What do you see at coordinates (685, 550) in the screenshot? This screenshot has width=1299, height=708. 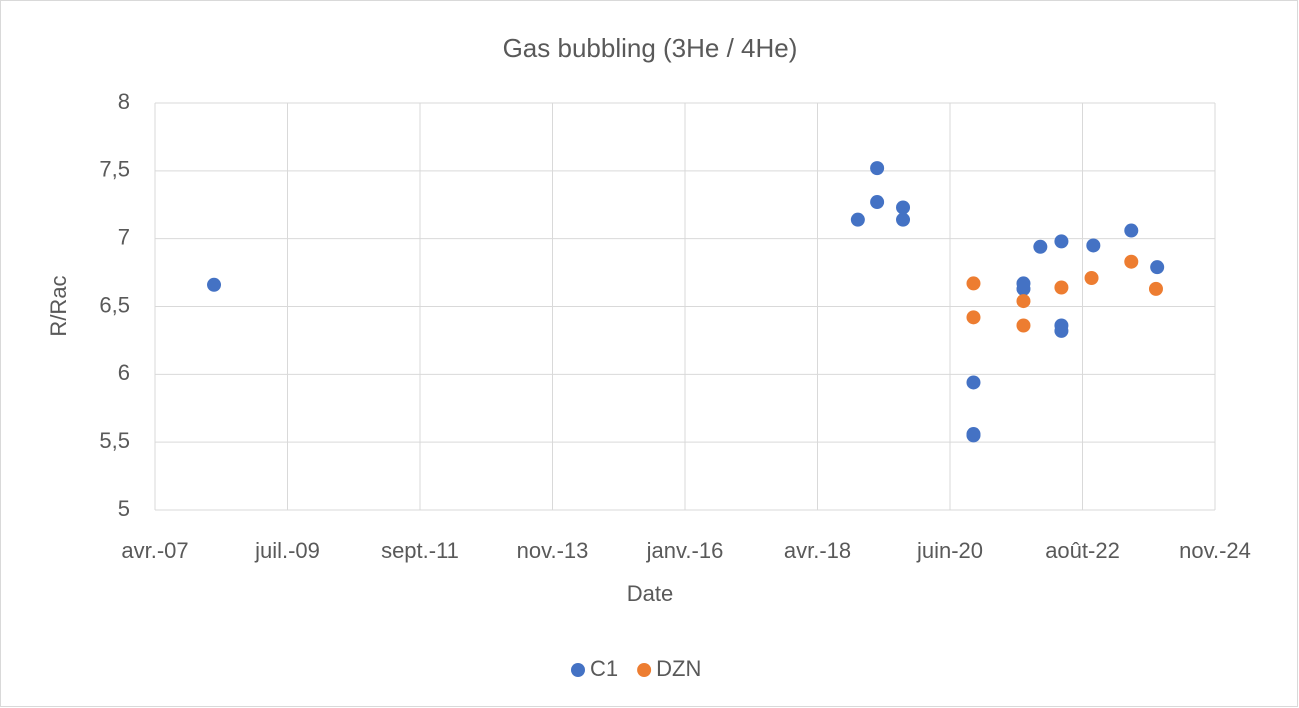 I see `x-tick-label: janv.-16` at bounding box center [685, 550].